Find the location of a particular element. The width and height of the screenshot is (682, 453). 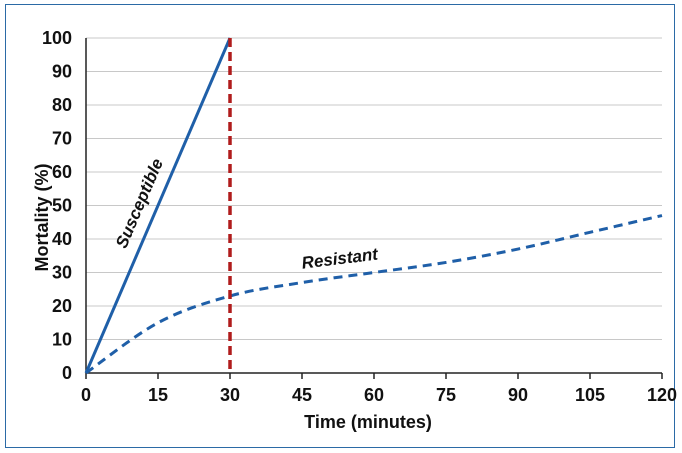

x-tick-label: 30 is located at coordinates (230, 395).